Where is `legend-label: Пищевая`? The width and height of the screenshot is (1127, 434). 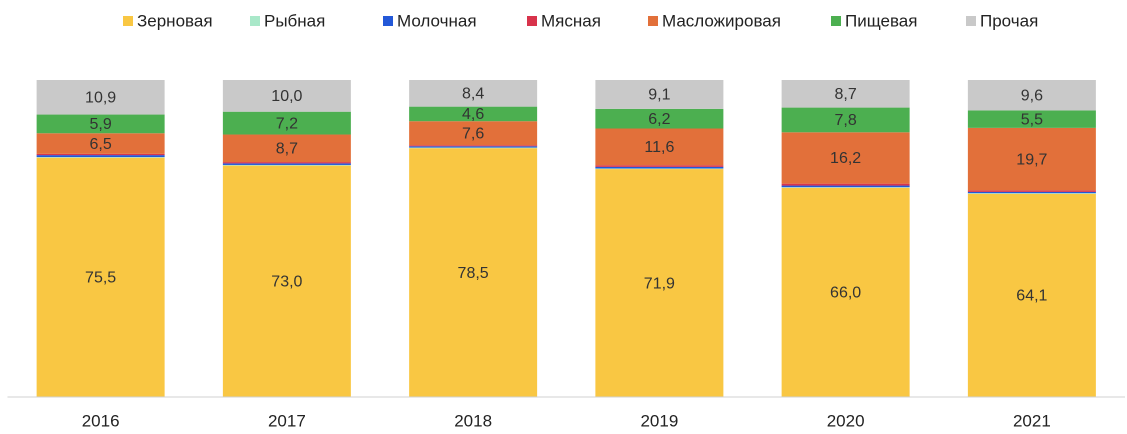
legend-label: Пищевая is located at coordinates (881, 20).